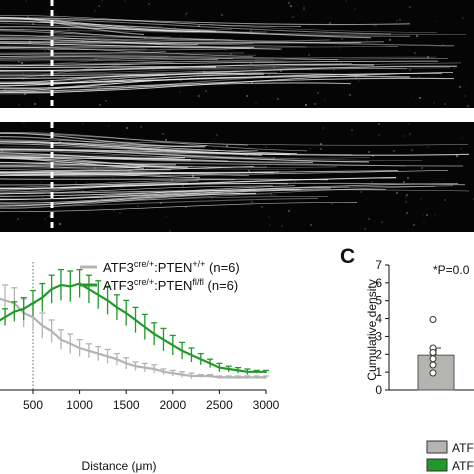 This screenshot has width=474, height=474. What do you see at coordinates (372, 329) in the screenshot?
I see `bar-y-axis-label: Cumulative density` at bounding box center [372, 329].